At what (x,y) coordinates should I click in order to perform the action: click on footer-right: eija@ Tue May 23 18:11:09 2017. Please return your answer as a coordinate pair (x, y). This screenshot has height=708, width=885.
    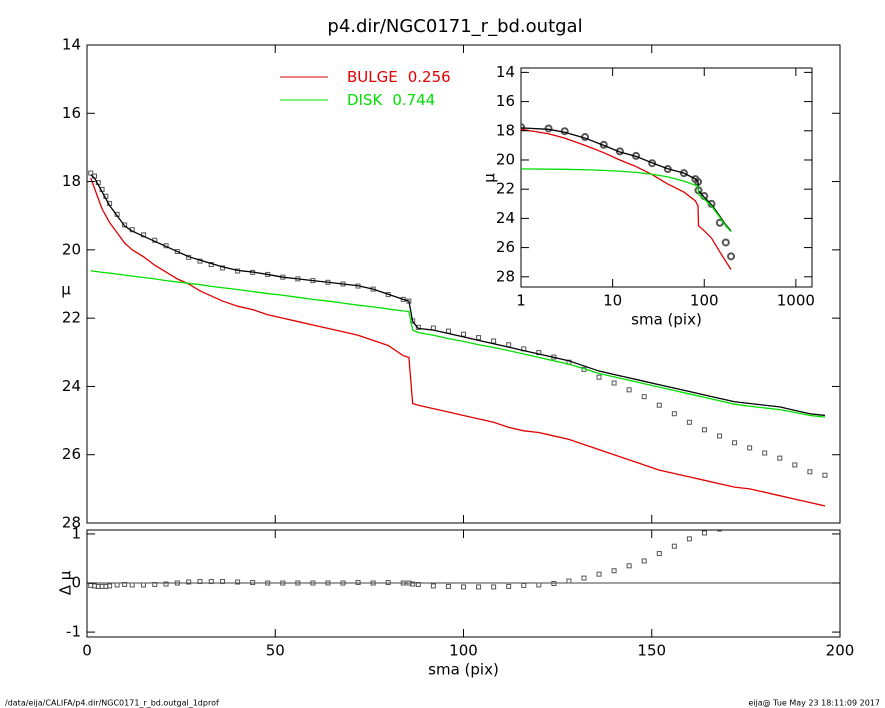
    Looking at the image, I should click on (814, 703).